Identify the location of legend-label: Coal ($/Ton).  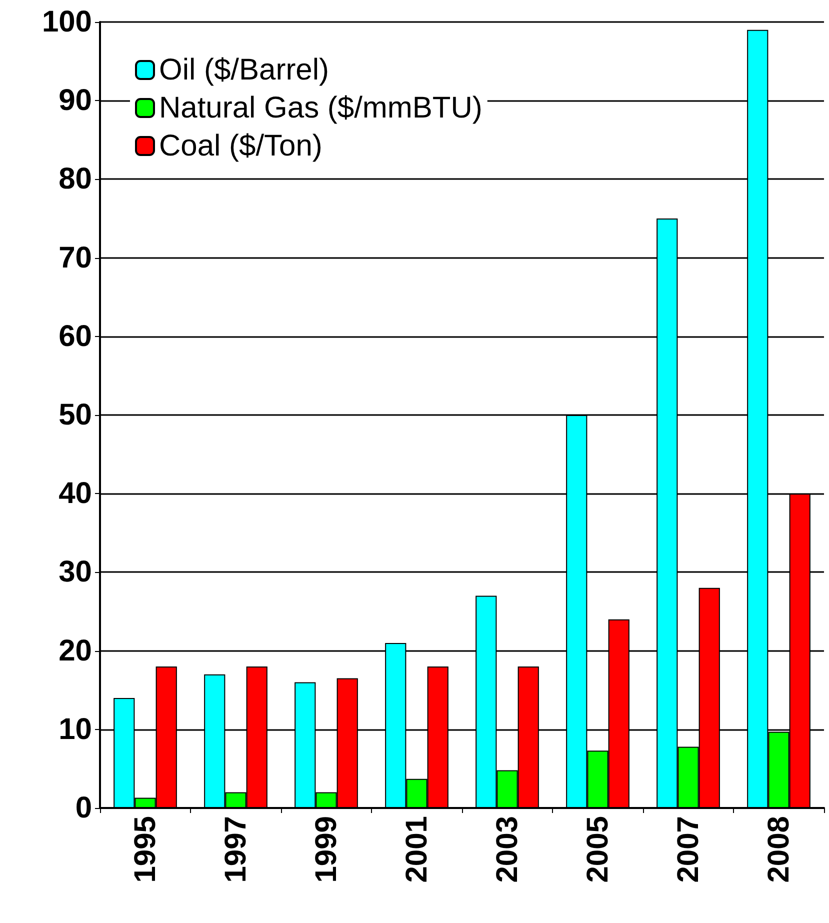
(240, 146).